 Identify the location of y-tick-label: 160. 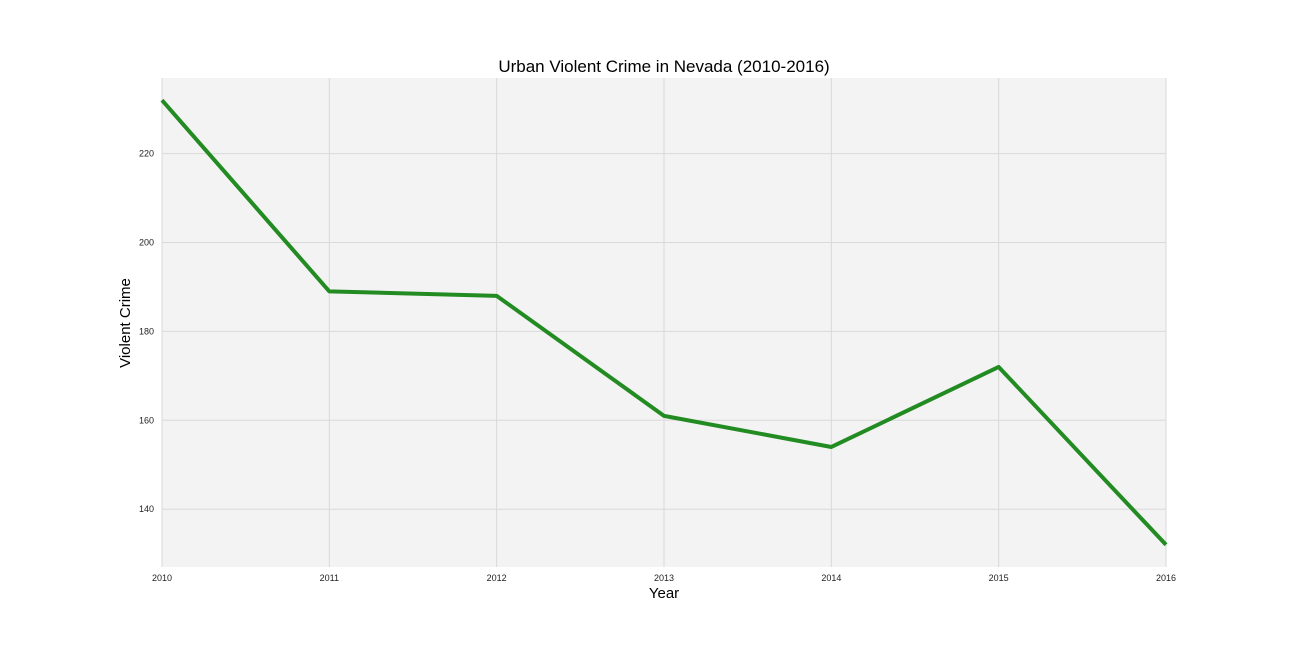
(146, 420).